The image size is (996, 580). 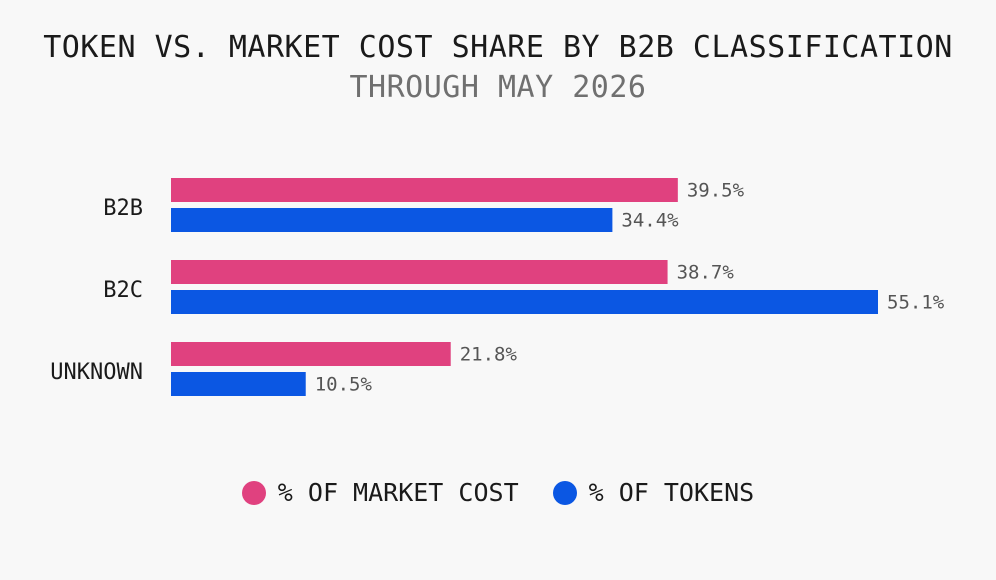 What do you see at coordinates (419, 272) in the screenshot?
I see `bar-market-cost-b2c` at bounding box center [419, 272].